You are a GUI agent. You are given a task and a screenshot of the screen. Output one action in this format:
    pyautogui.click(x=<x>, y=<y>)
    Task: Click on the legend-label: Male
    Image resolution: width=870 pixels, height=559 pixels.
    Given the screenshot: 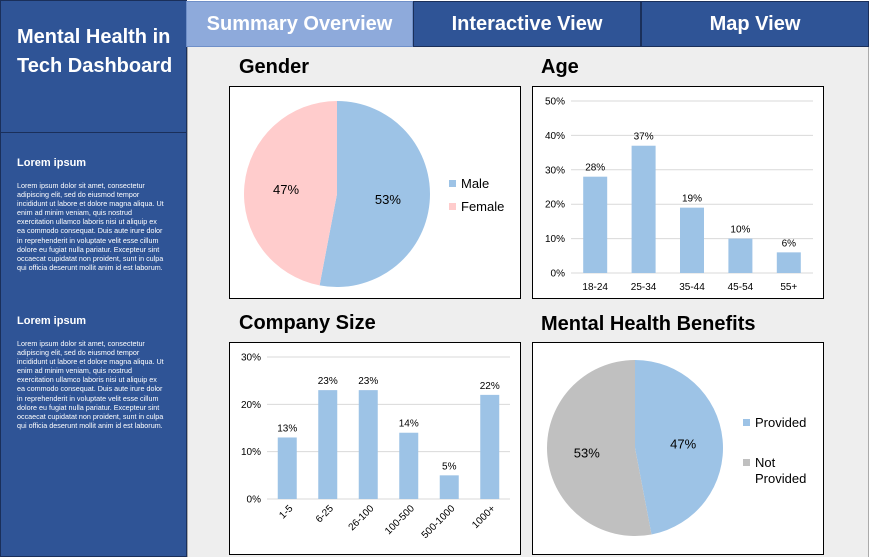 What is the action you would take?
    pyautogui.click(x=475, y=183)
    